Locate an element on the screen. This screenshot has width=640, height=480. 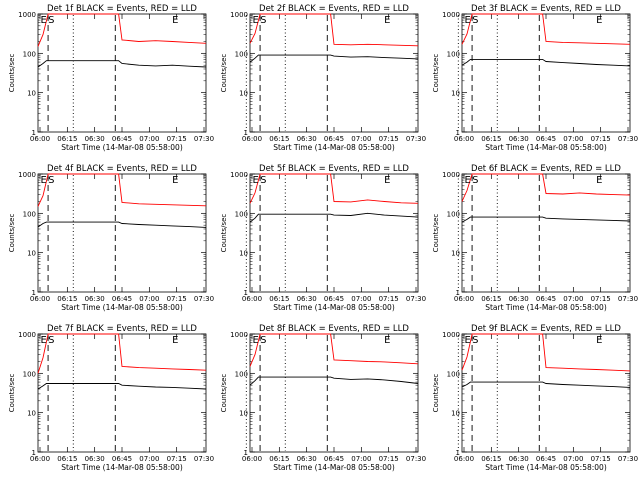
panel-title: Det 6f BLACK = Events, RED = LLD is located at coordinates (546, 169).